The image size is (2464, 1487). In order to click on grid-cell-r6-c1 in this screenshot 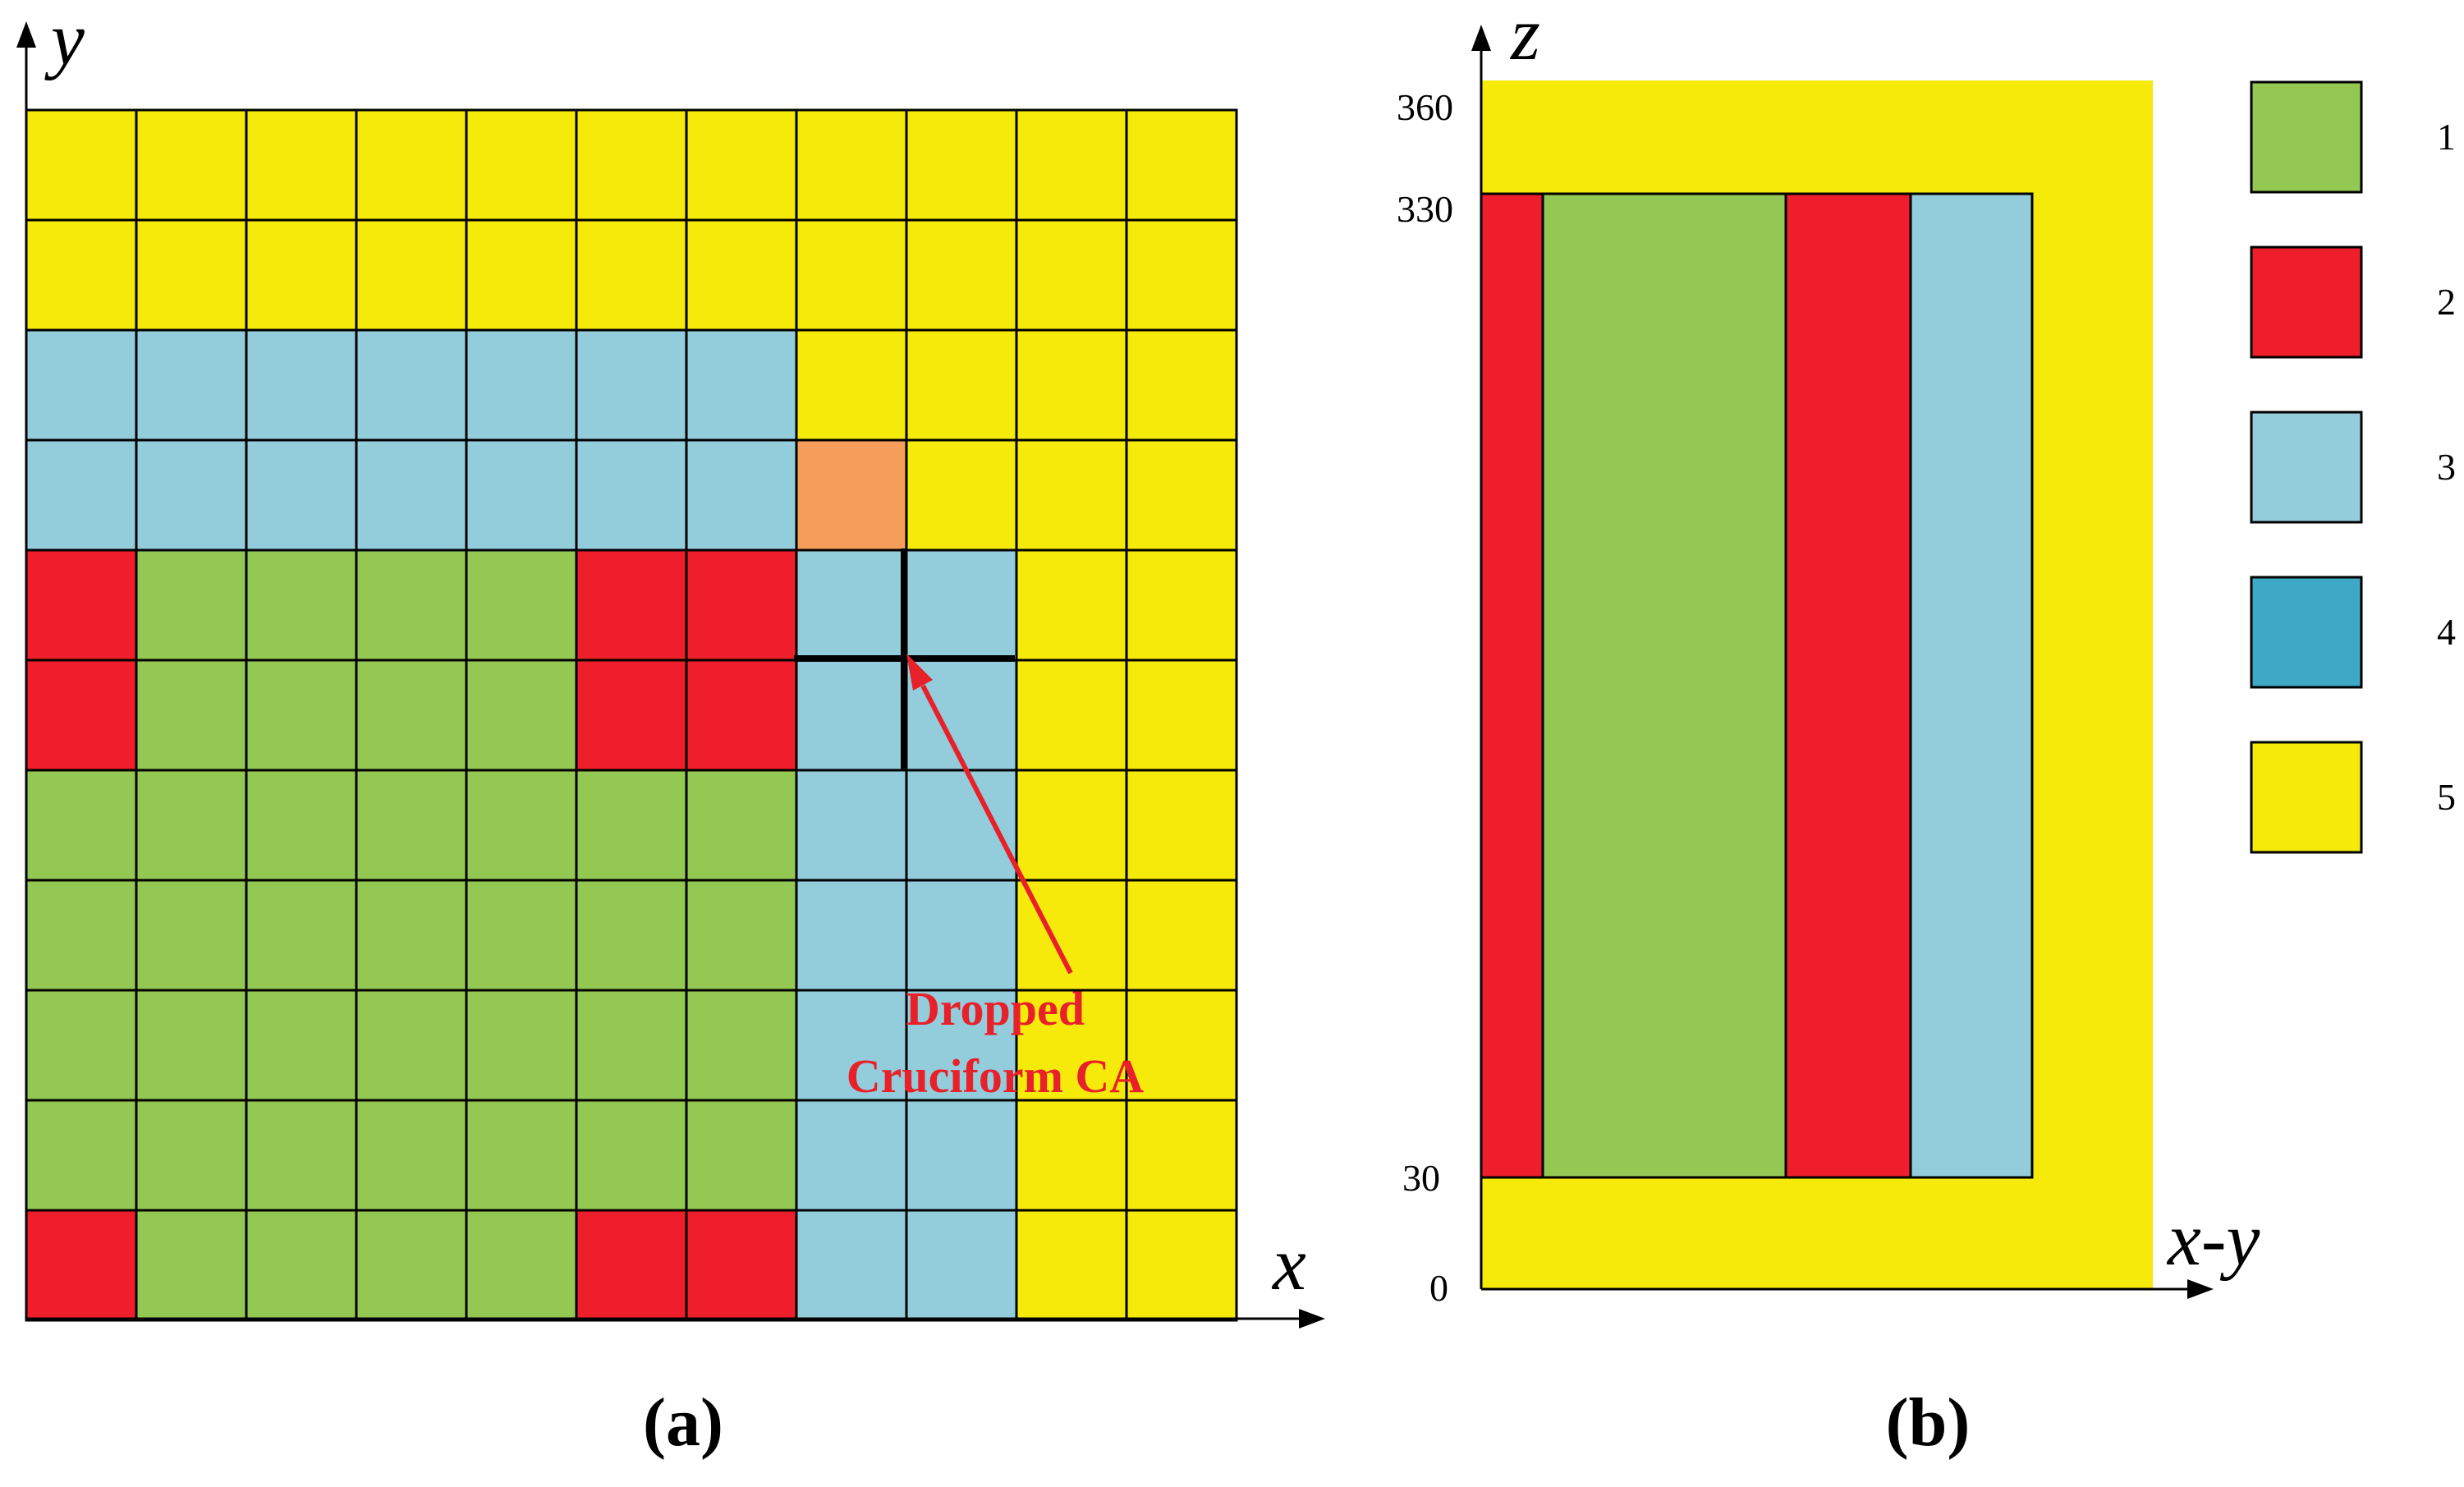, I will do `click(82, 715)`.